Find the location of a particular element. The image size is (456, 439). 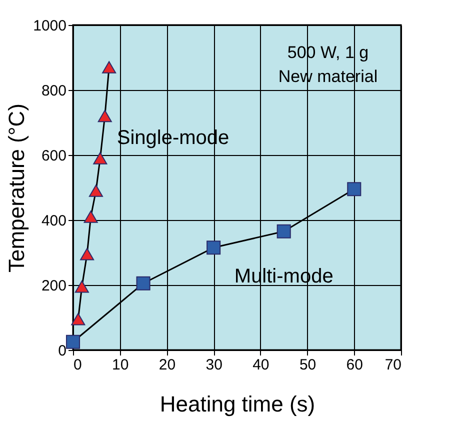

x-tick-label: 20 is located at coordinates (167, 365).